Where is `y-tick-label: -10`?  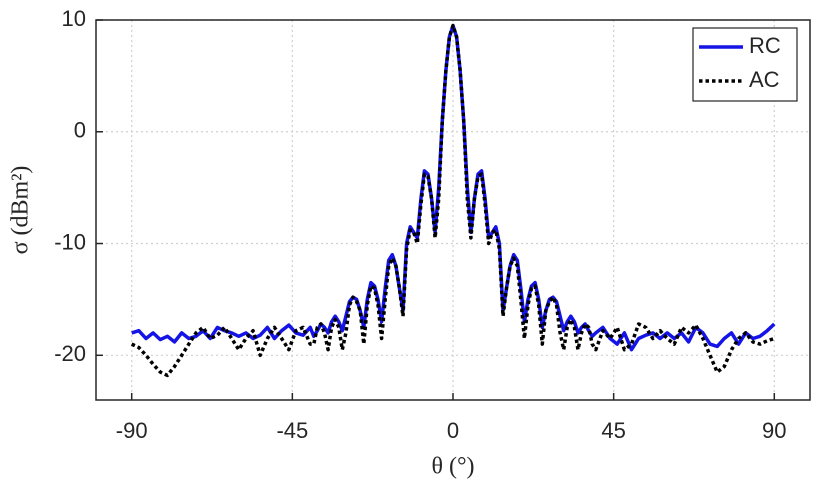 y-tick-label: -10 is located at coordinates (70, 241).